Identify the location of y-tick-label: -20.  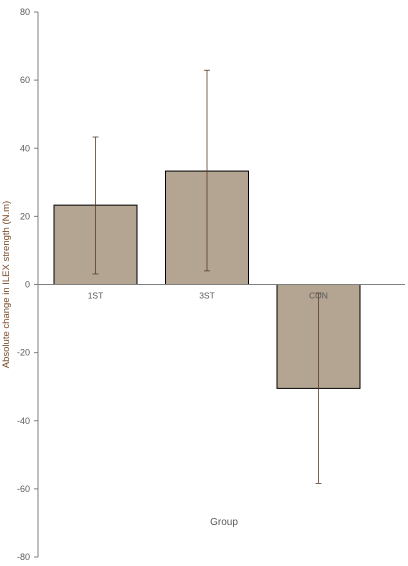
(23, 353).